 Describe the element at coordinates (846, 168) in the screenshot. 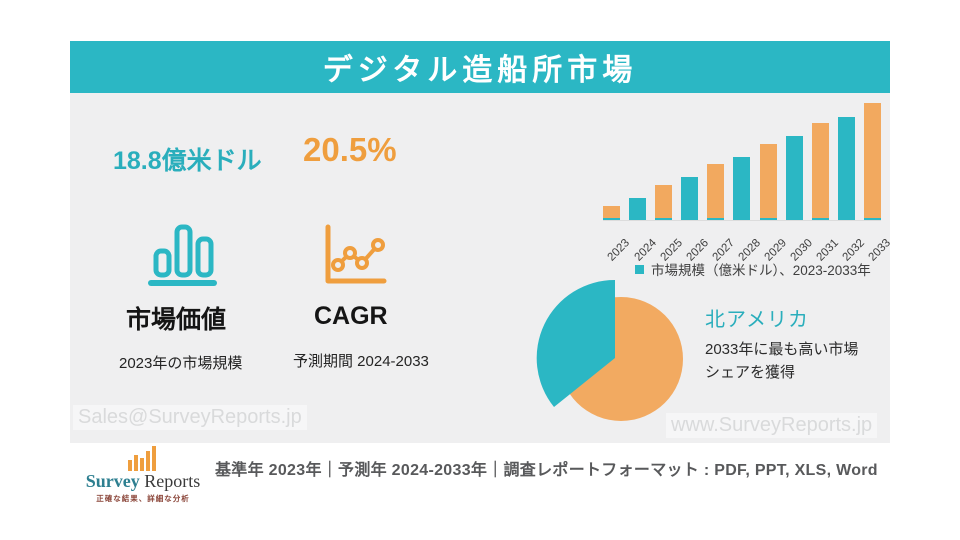

I see `bar-2032` at that location.